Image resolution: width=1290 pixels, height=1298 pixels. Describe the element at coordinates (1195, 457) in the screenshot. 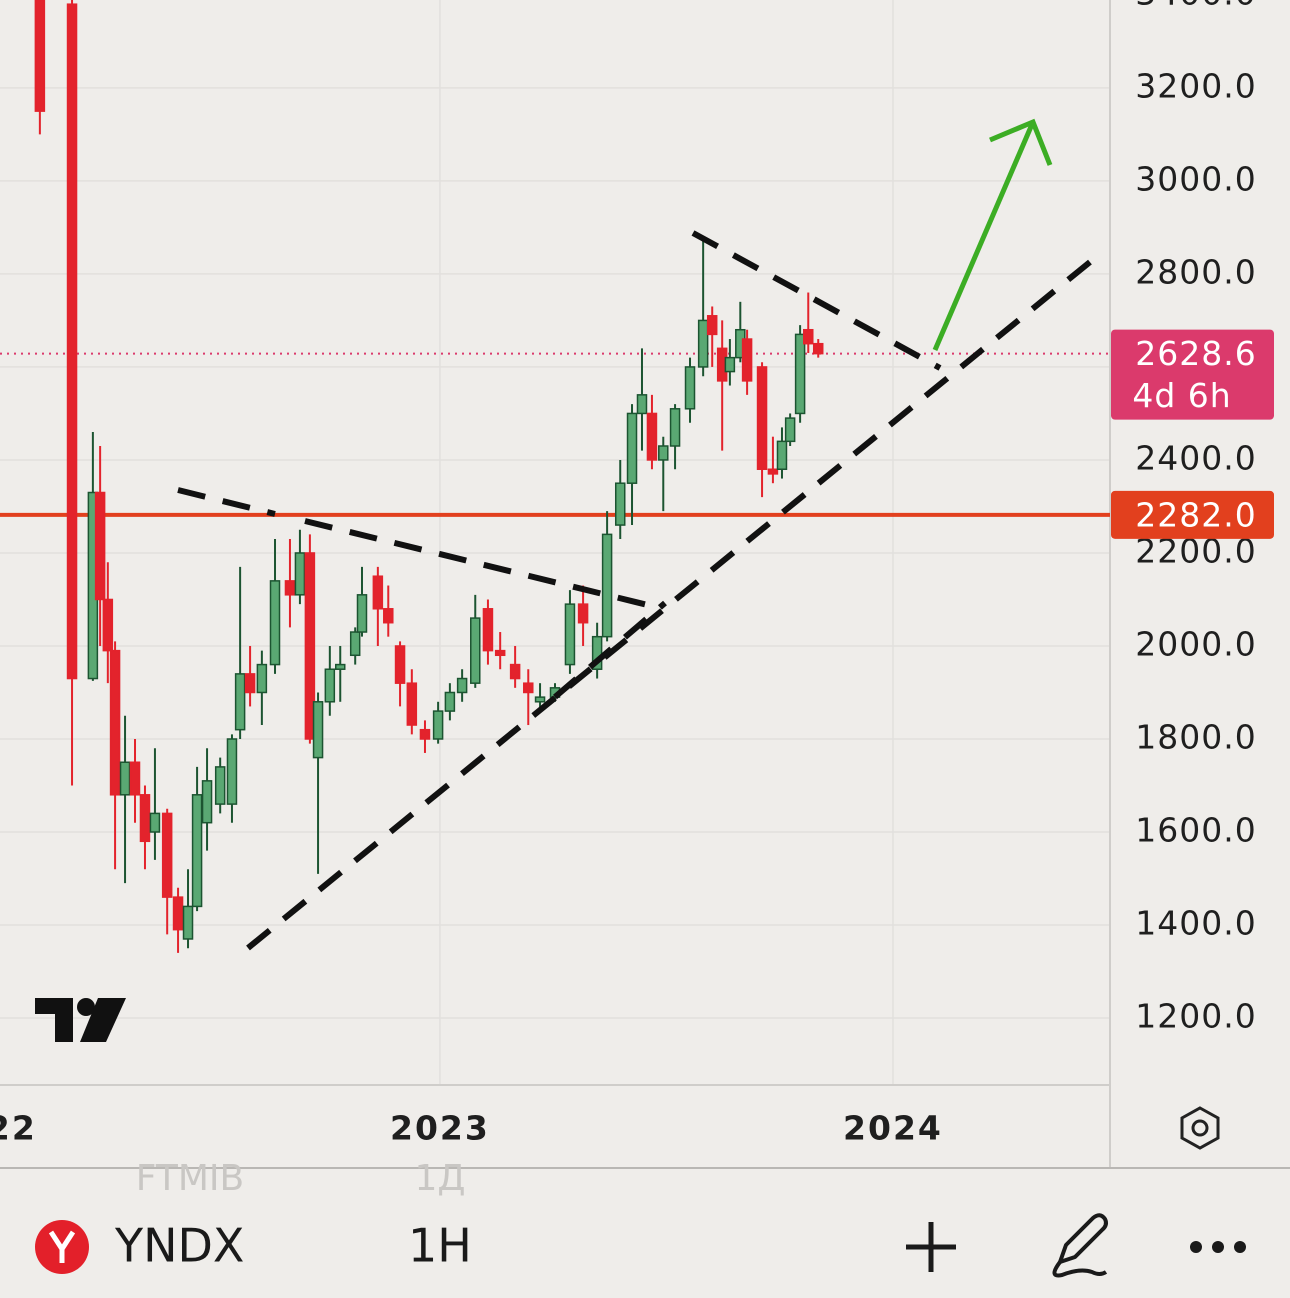

I see `y-tick-label: 2400.0` at that location.